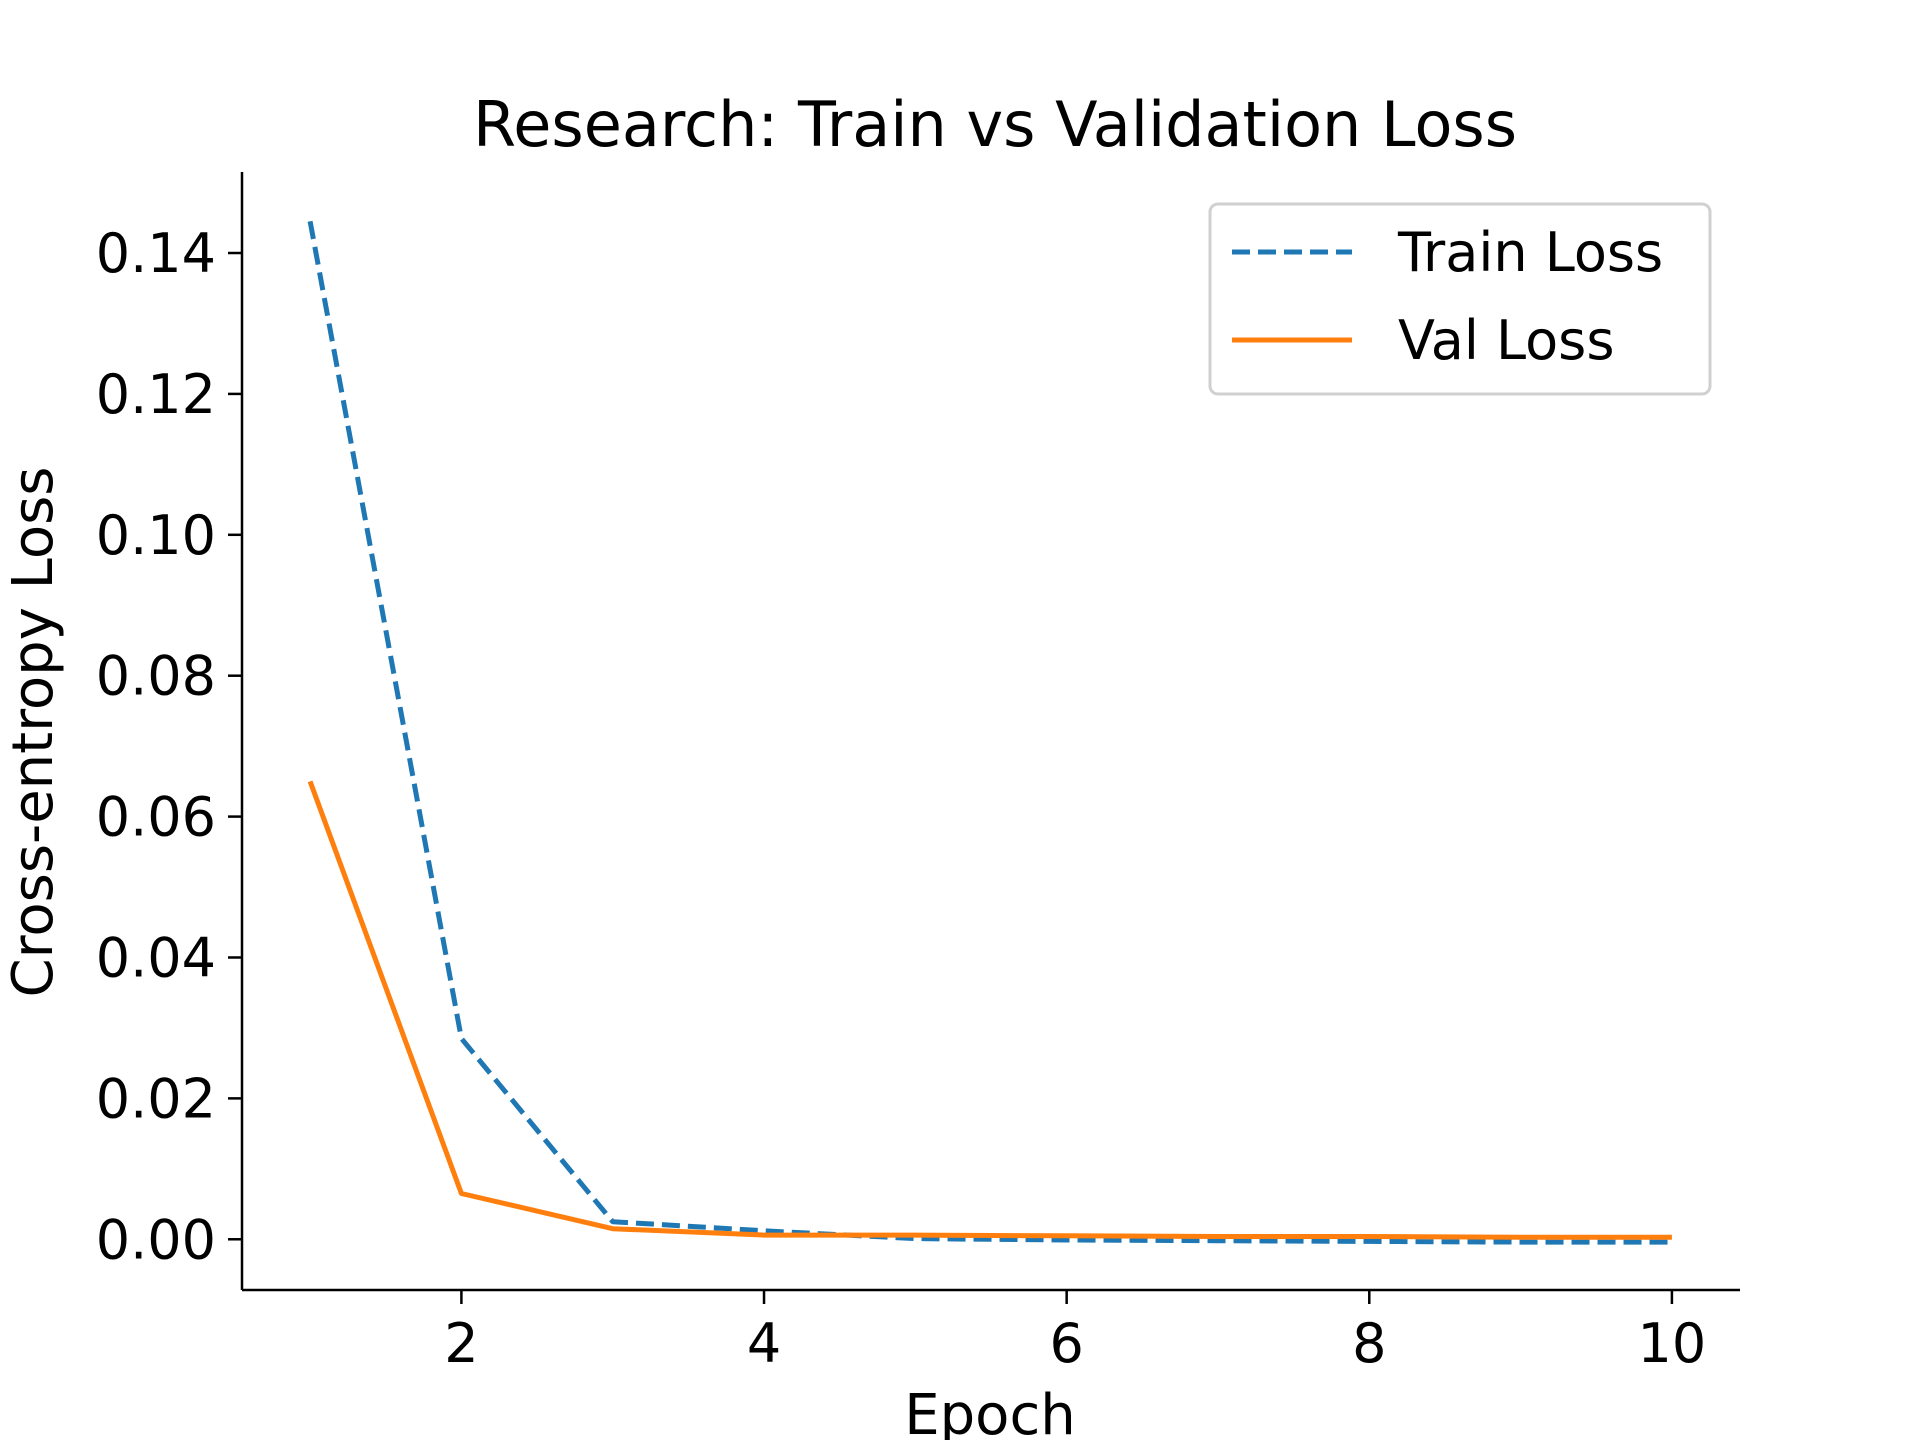  Describe the element at coordinates (156, 394) in the screenshot. I see `y-tick-label: 0.12` at that location.